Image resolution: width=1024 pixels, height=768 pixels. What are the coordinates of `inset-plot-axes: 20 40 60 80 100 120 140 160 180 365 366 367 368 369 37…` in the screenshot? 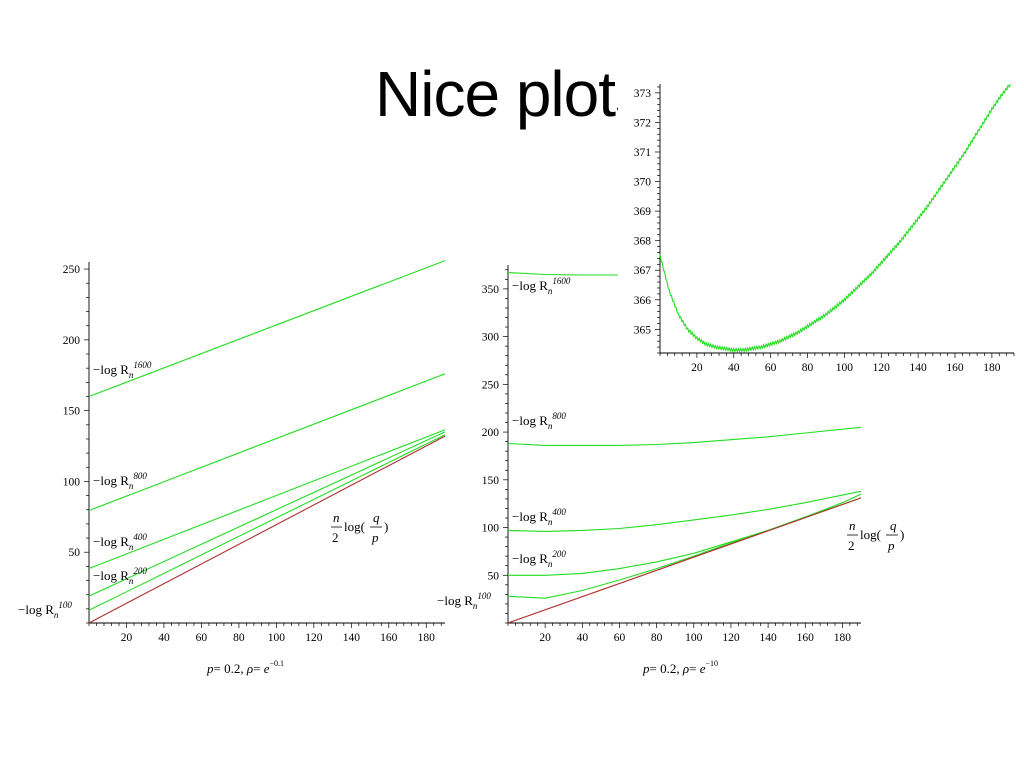 It's located at (824, 229).